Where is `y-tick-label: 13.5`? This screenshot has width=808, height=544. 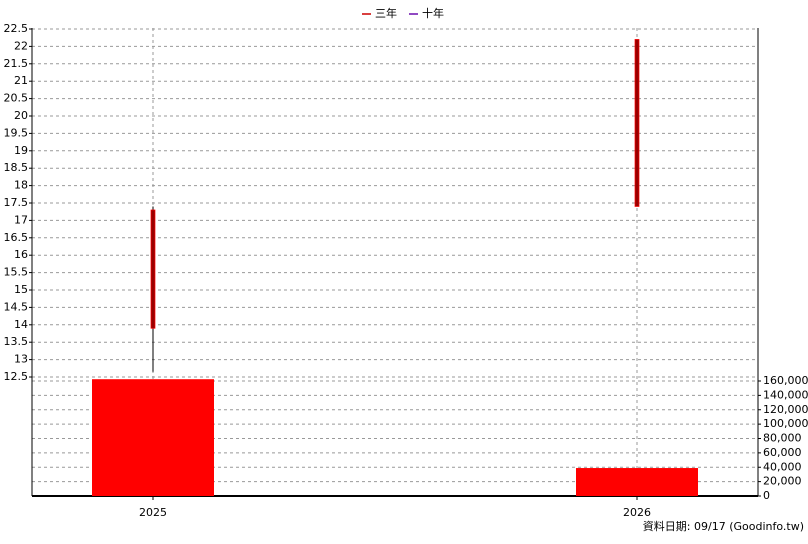
y-tick-label: 13.5 is located at coordinates (16, 341).